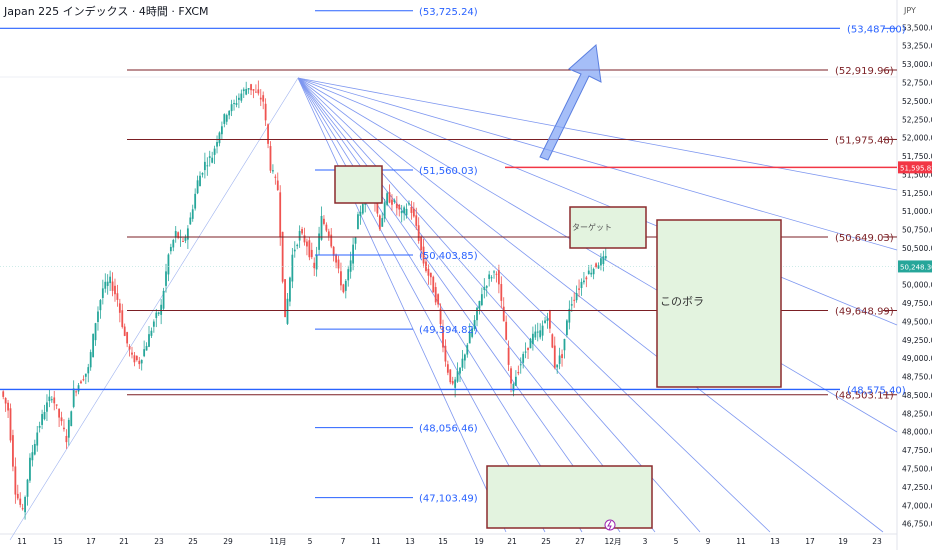 Image resolution: width=932 pixels, height=550 pixels. Describe the element at coordinates (917, 27) in the screenshot. I see `y-tick-label: 53,500.00` at that location.